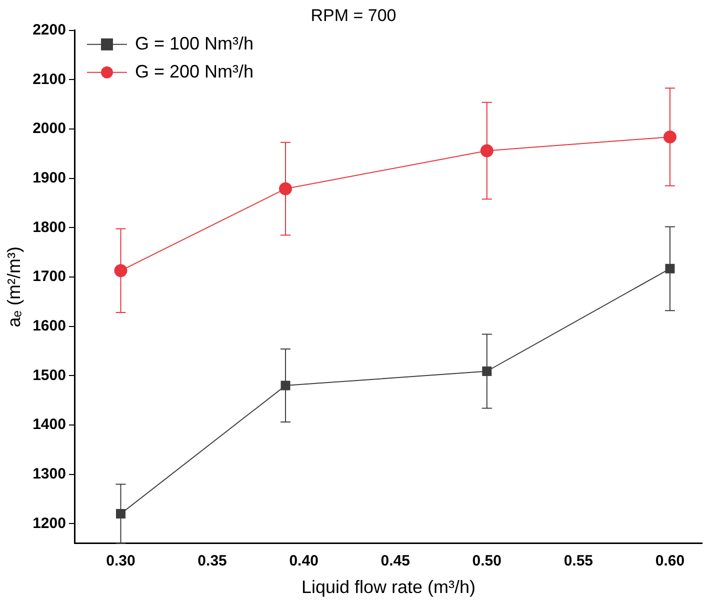  I want to click on y-tick-label: 1800, so click(49, 227).